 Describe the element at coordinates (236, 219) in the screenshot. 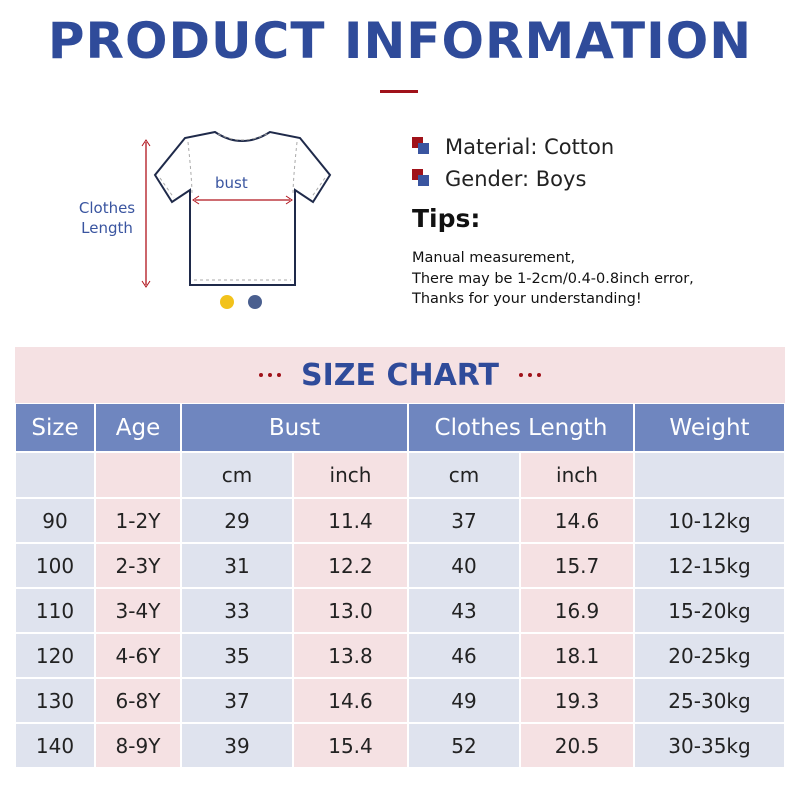

I see `tshirt-figure` at that location.